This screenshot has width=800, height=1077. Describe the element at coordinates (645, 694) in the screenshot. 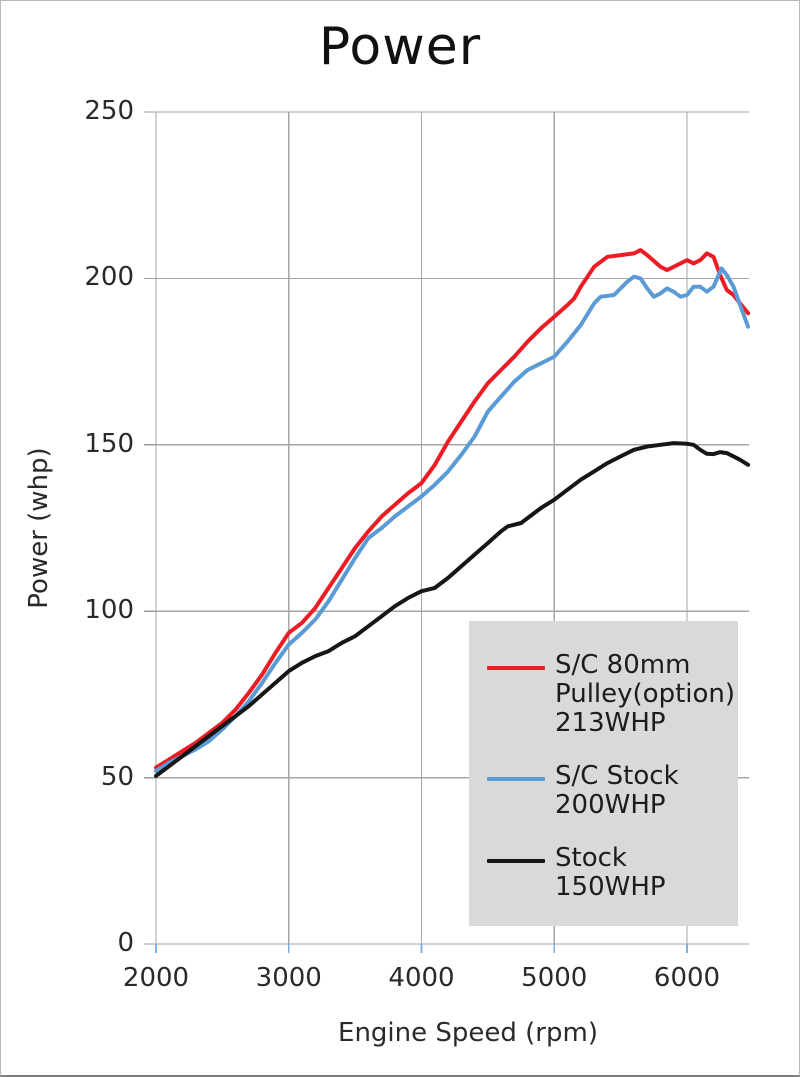

I see `legend-label: S/C 80mm Pulley(option) 213WHP` at that location.